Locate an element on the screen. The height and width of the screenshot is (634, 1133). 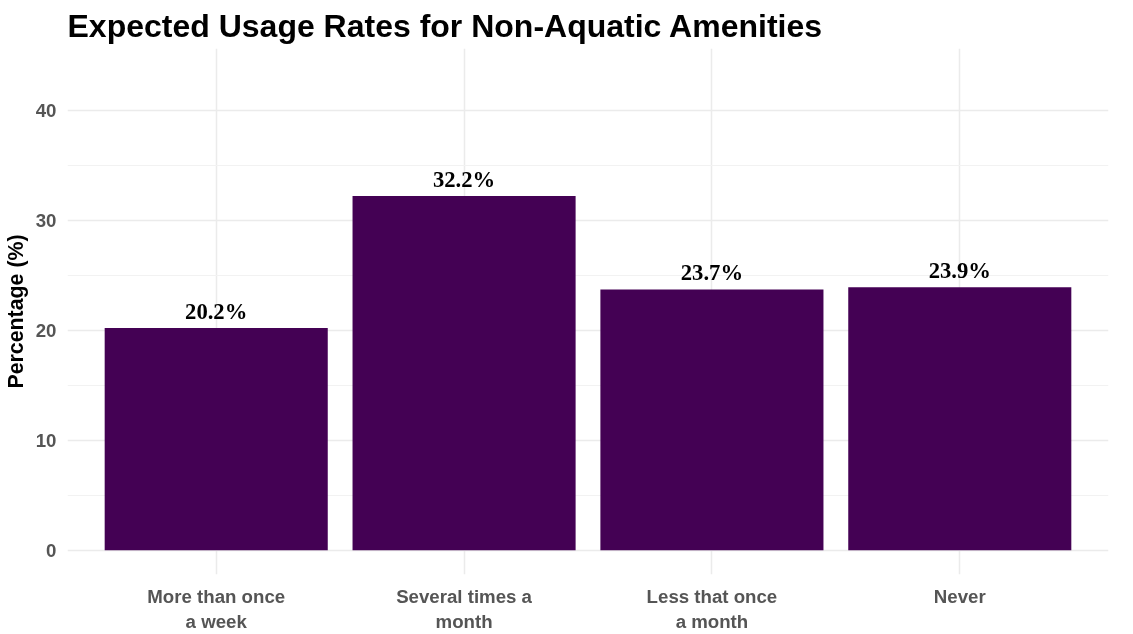
y-tick-label: 10 is located at coordinates (46, 440).